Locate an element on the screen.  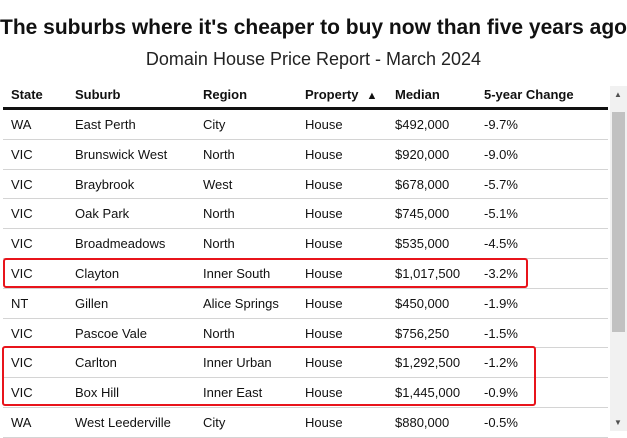
page-subtitle: Domain House Price Report - March 2024 is located at coordinates (313, 59).